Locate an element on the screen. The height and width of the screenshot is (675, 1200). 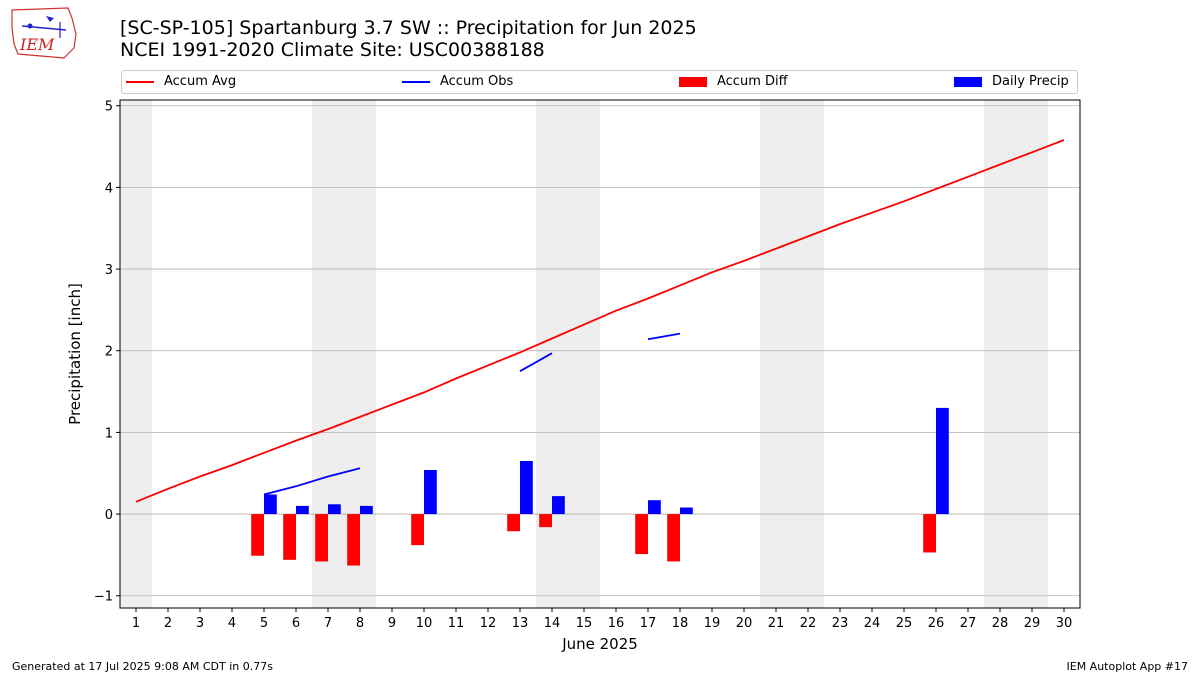
y-tick-label-4: 4 is located at coordinates (109, 188).